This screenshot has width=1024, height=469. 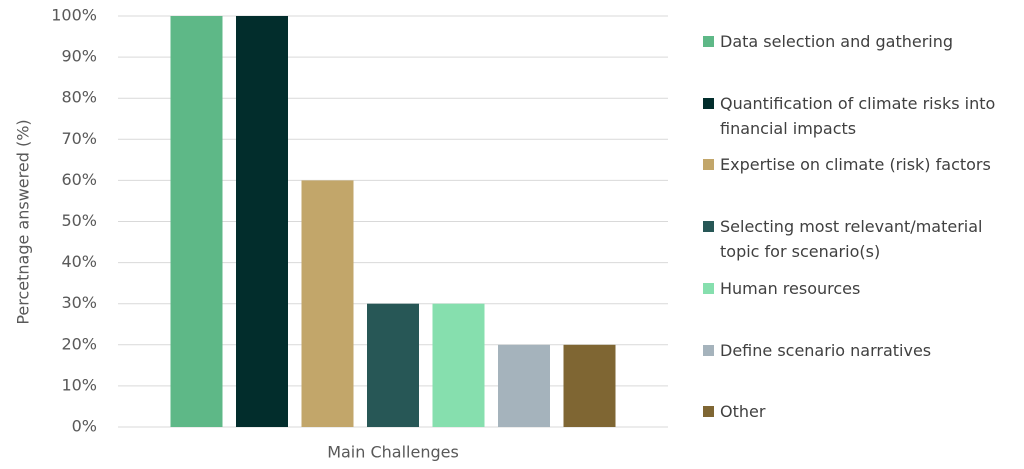 What do you see at coordinates (855, 165) in the screenshot?
I see `legend-label: Expertise on climate (risk) factors` at bounding box center [855, 165].